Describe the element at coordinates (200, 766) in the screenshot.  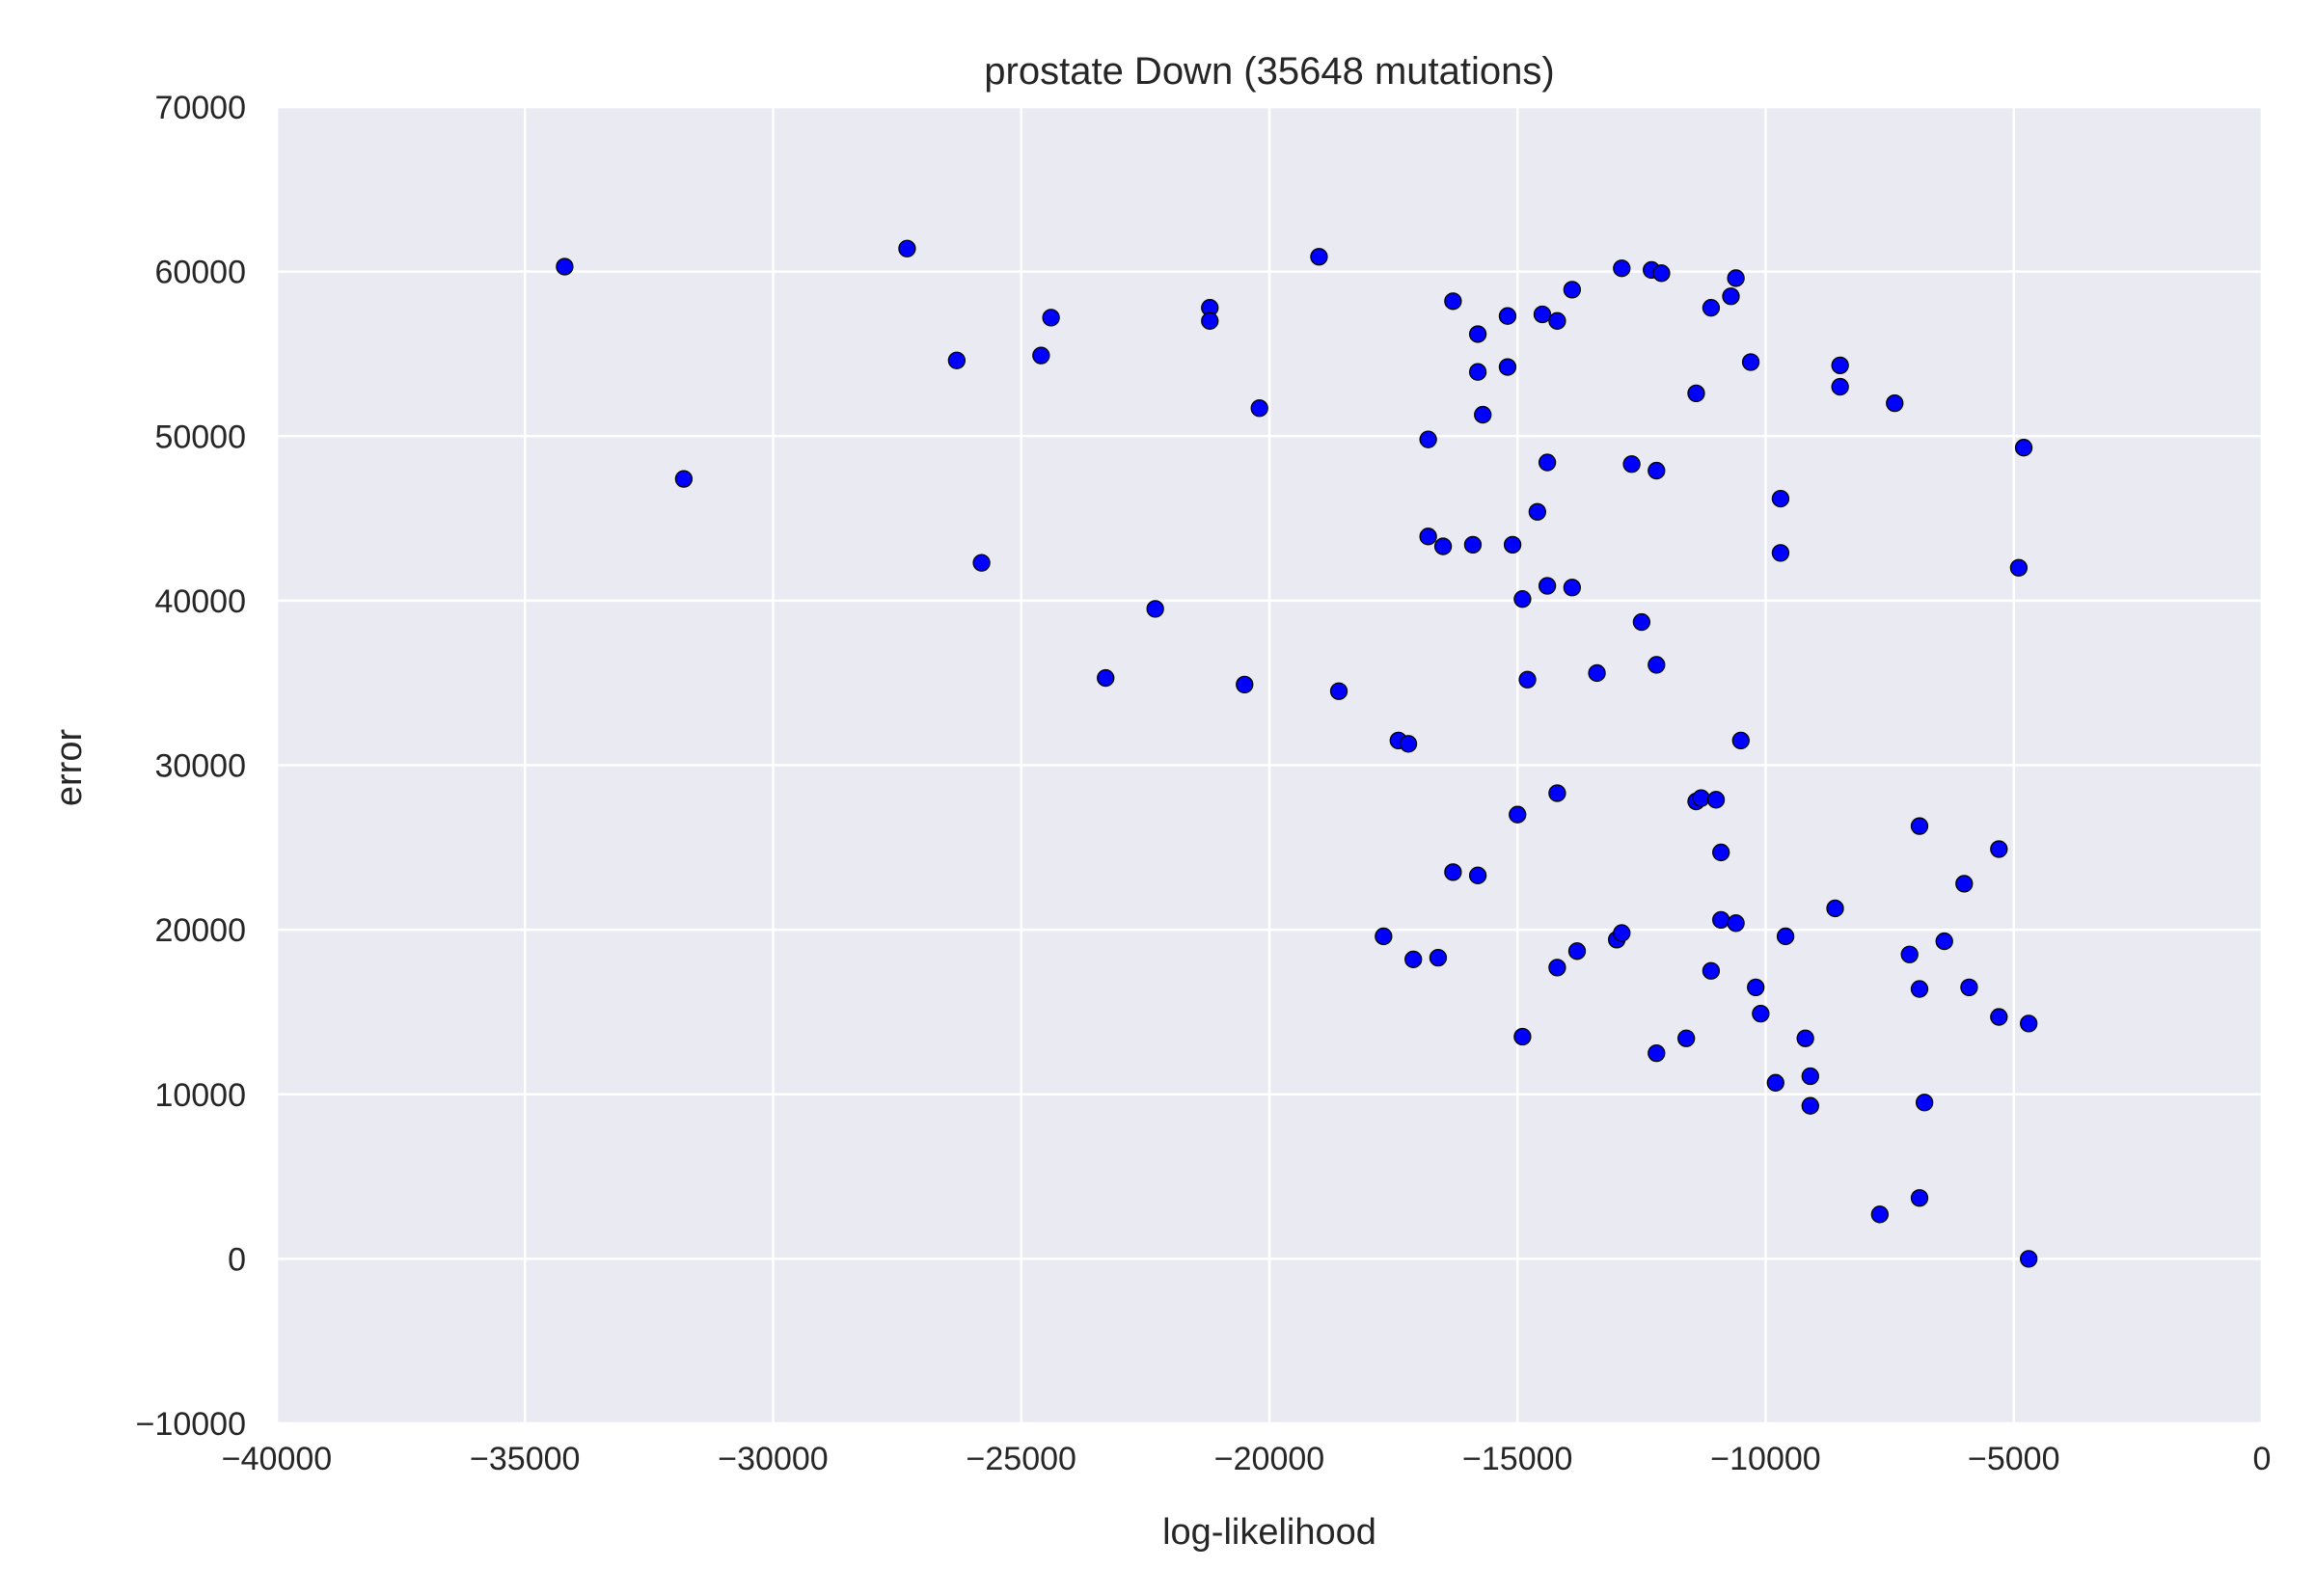
I see `y-tick-label: 30000` at that location.